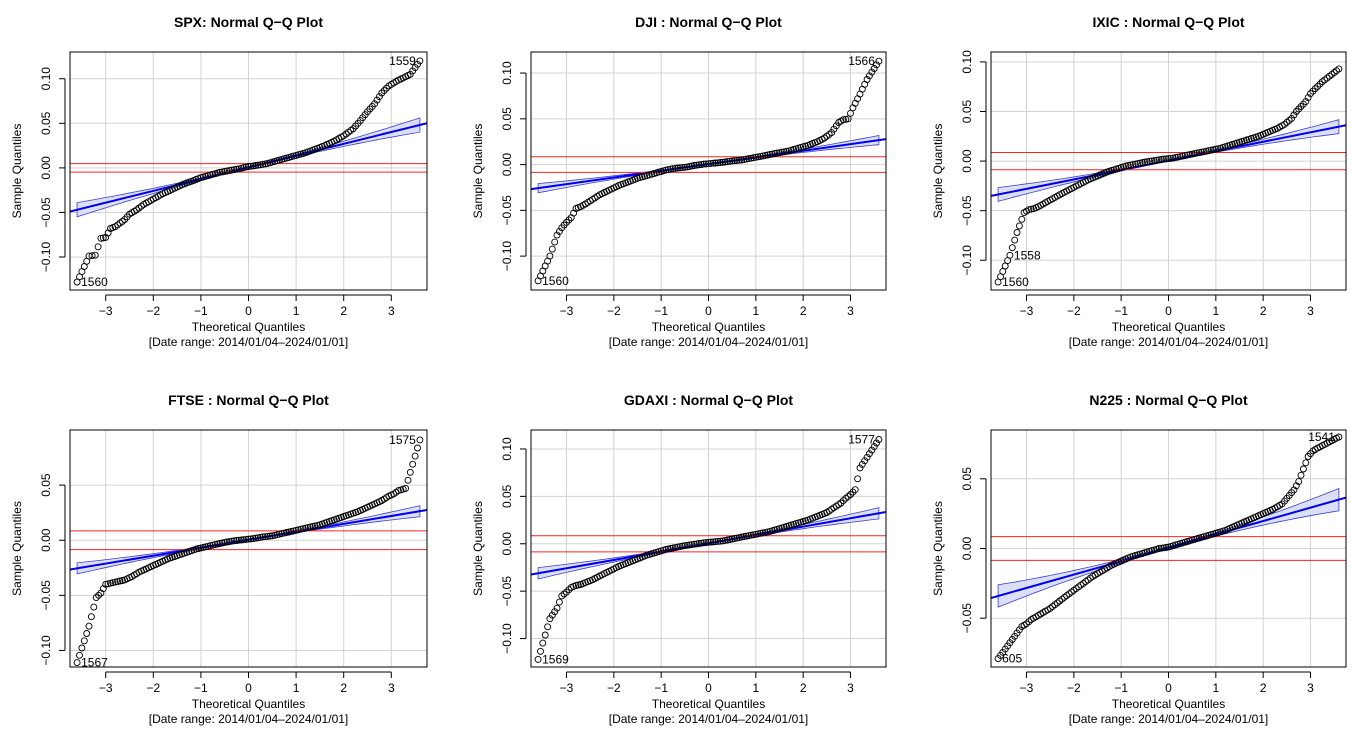 The height and width of the screenshot is (729, 1356). I want to click on x-tick-label: −2, so click(1074, 311).